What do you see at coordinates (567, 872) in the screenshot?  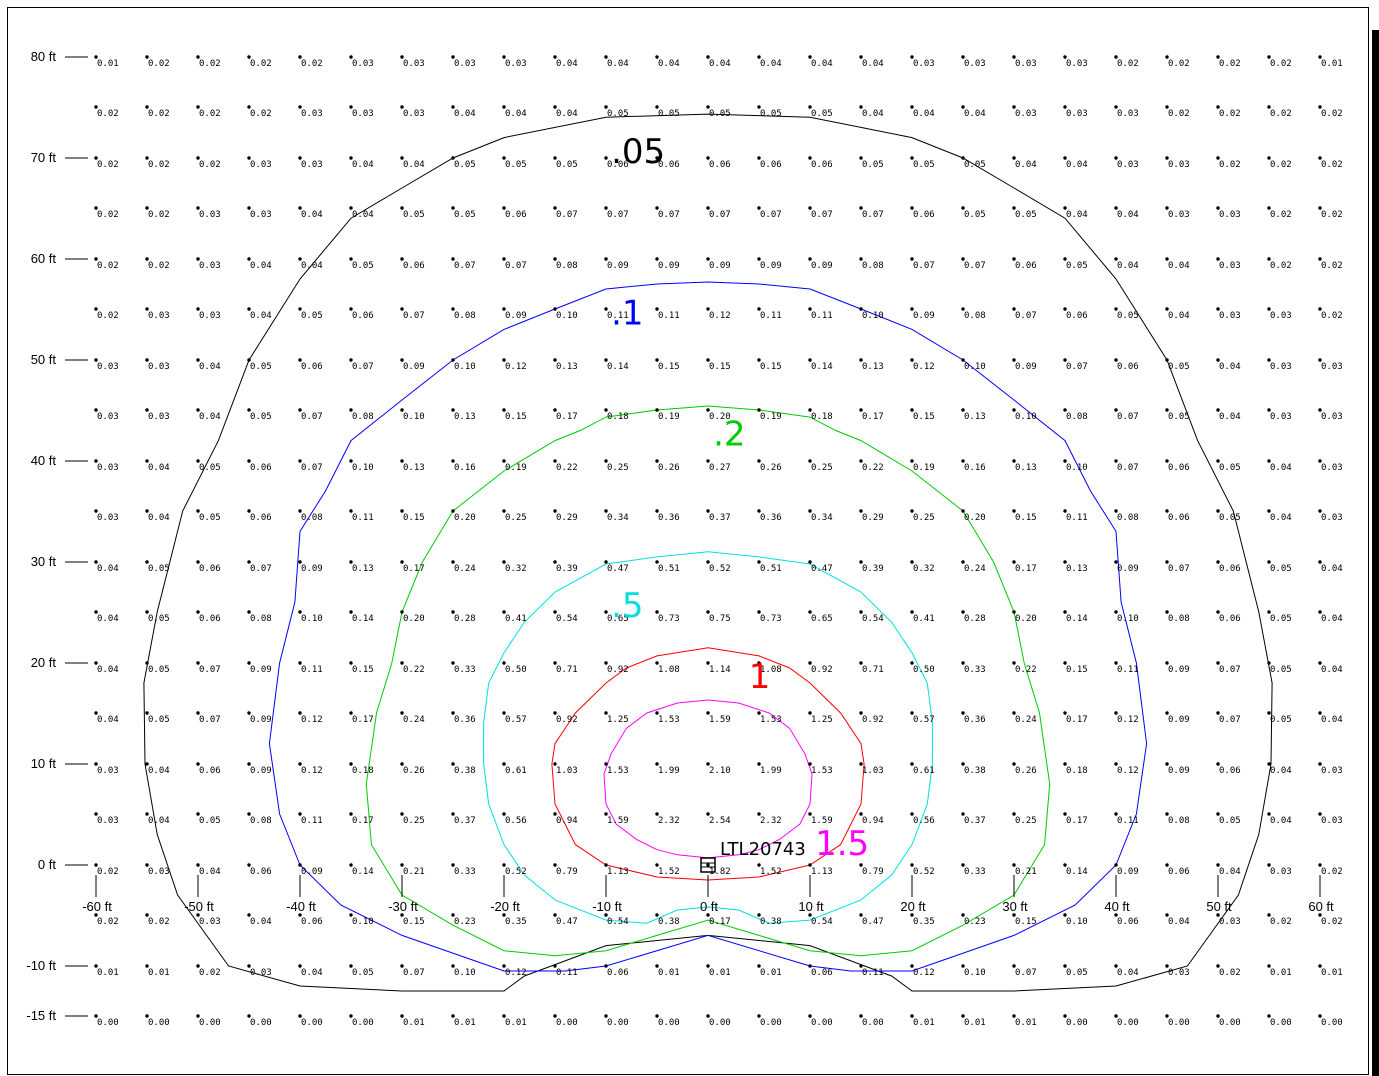 I see `grid-value: 0.79` at bounding box center [567, 872].